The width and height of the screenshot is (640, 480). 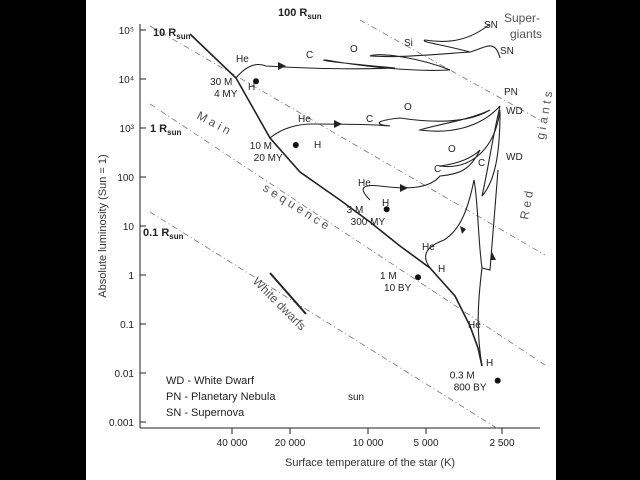 I want to click on arrow-30M, so click(x=282, y=66).